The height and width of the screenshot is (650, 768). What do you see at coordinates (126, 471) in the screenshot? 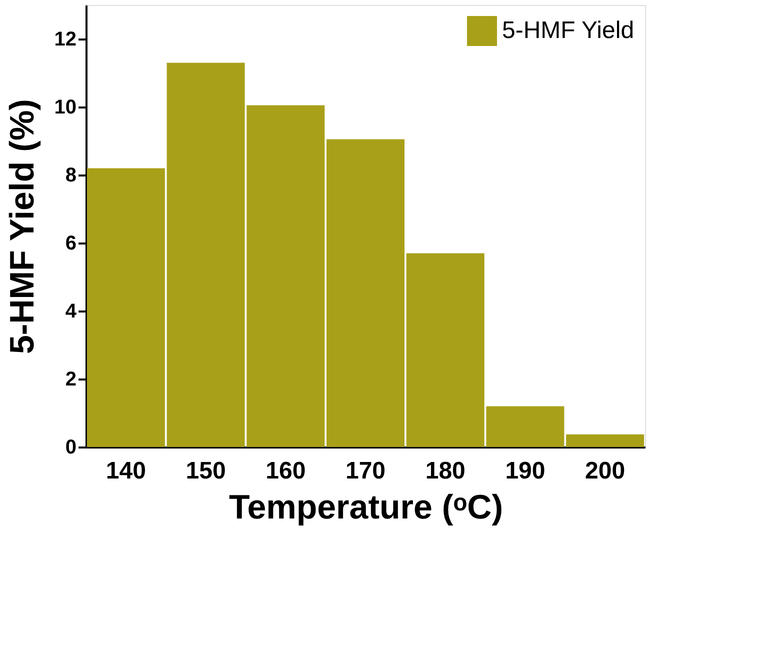
I see `x-tick-label: 140` at bounding box center [126, 471].